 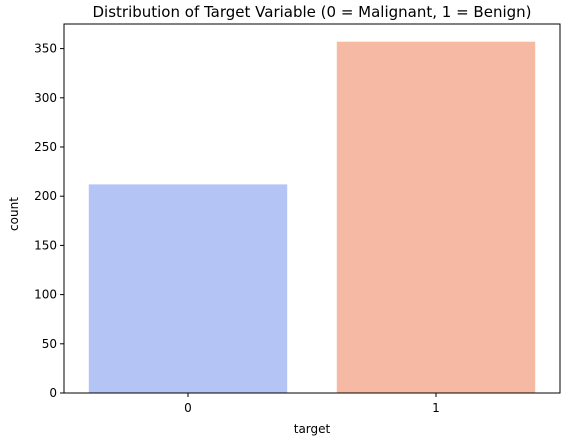 What do you see at coordinates (45, 295) in the screenshot?
I see `y-tick-label-100: 100` at bounding box center [45, 295].